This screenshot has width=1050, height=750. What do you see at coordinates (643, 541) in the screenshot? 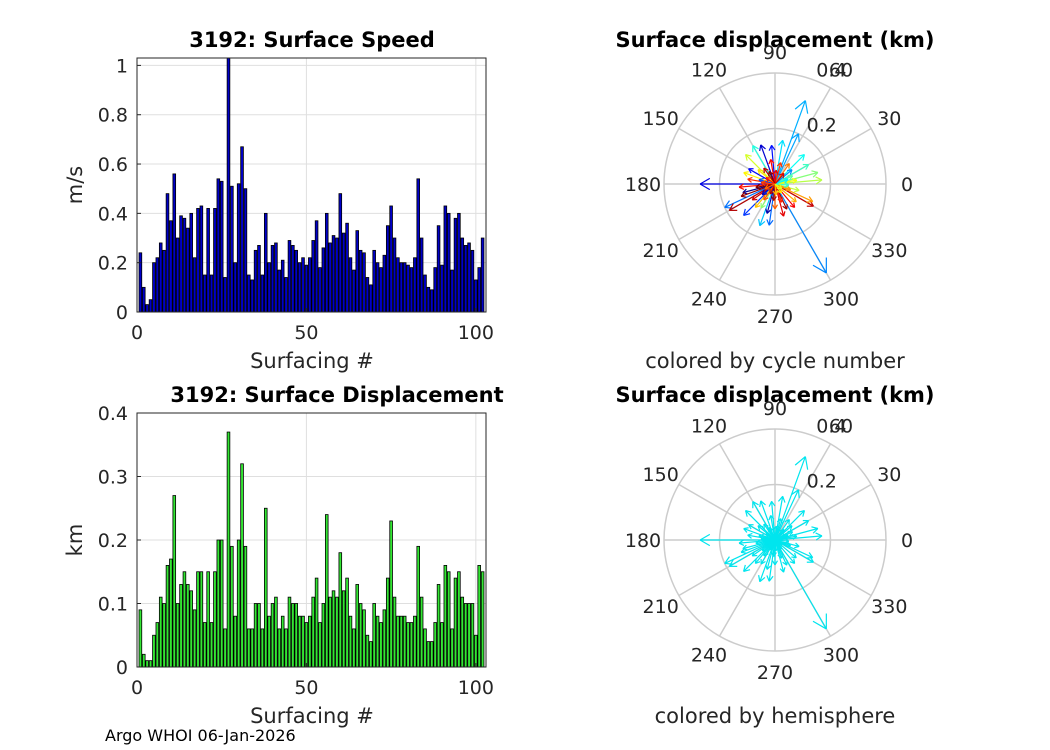
I see `compass-hemisphere-angle-label: 180` at bounding box center [643, 541].